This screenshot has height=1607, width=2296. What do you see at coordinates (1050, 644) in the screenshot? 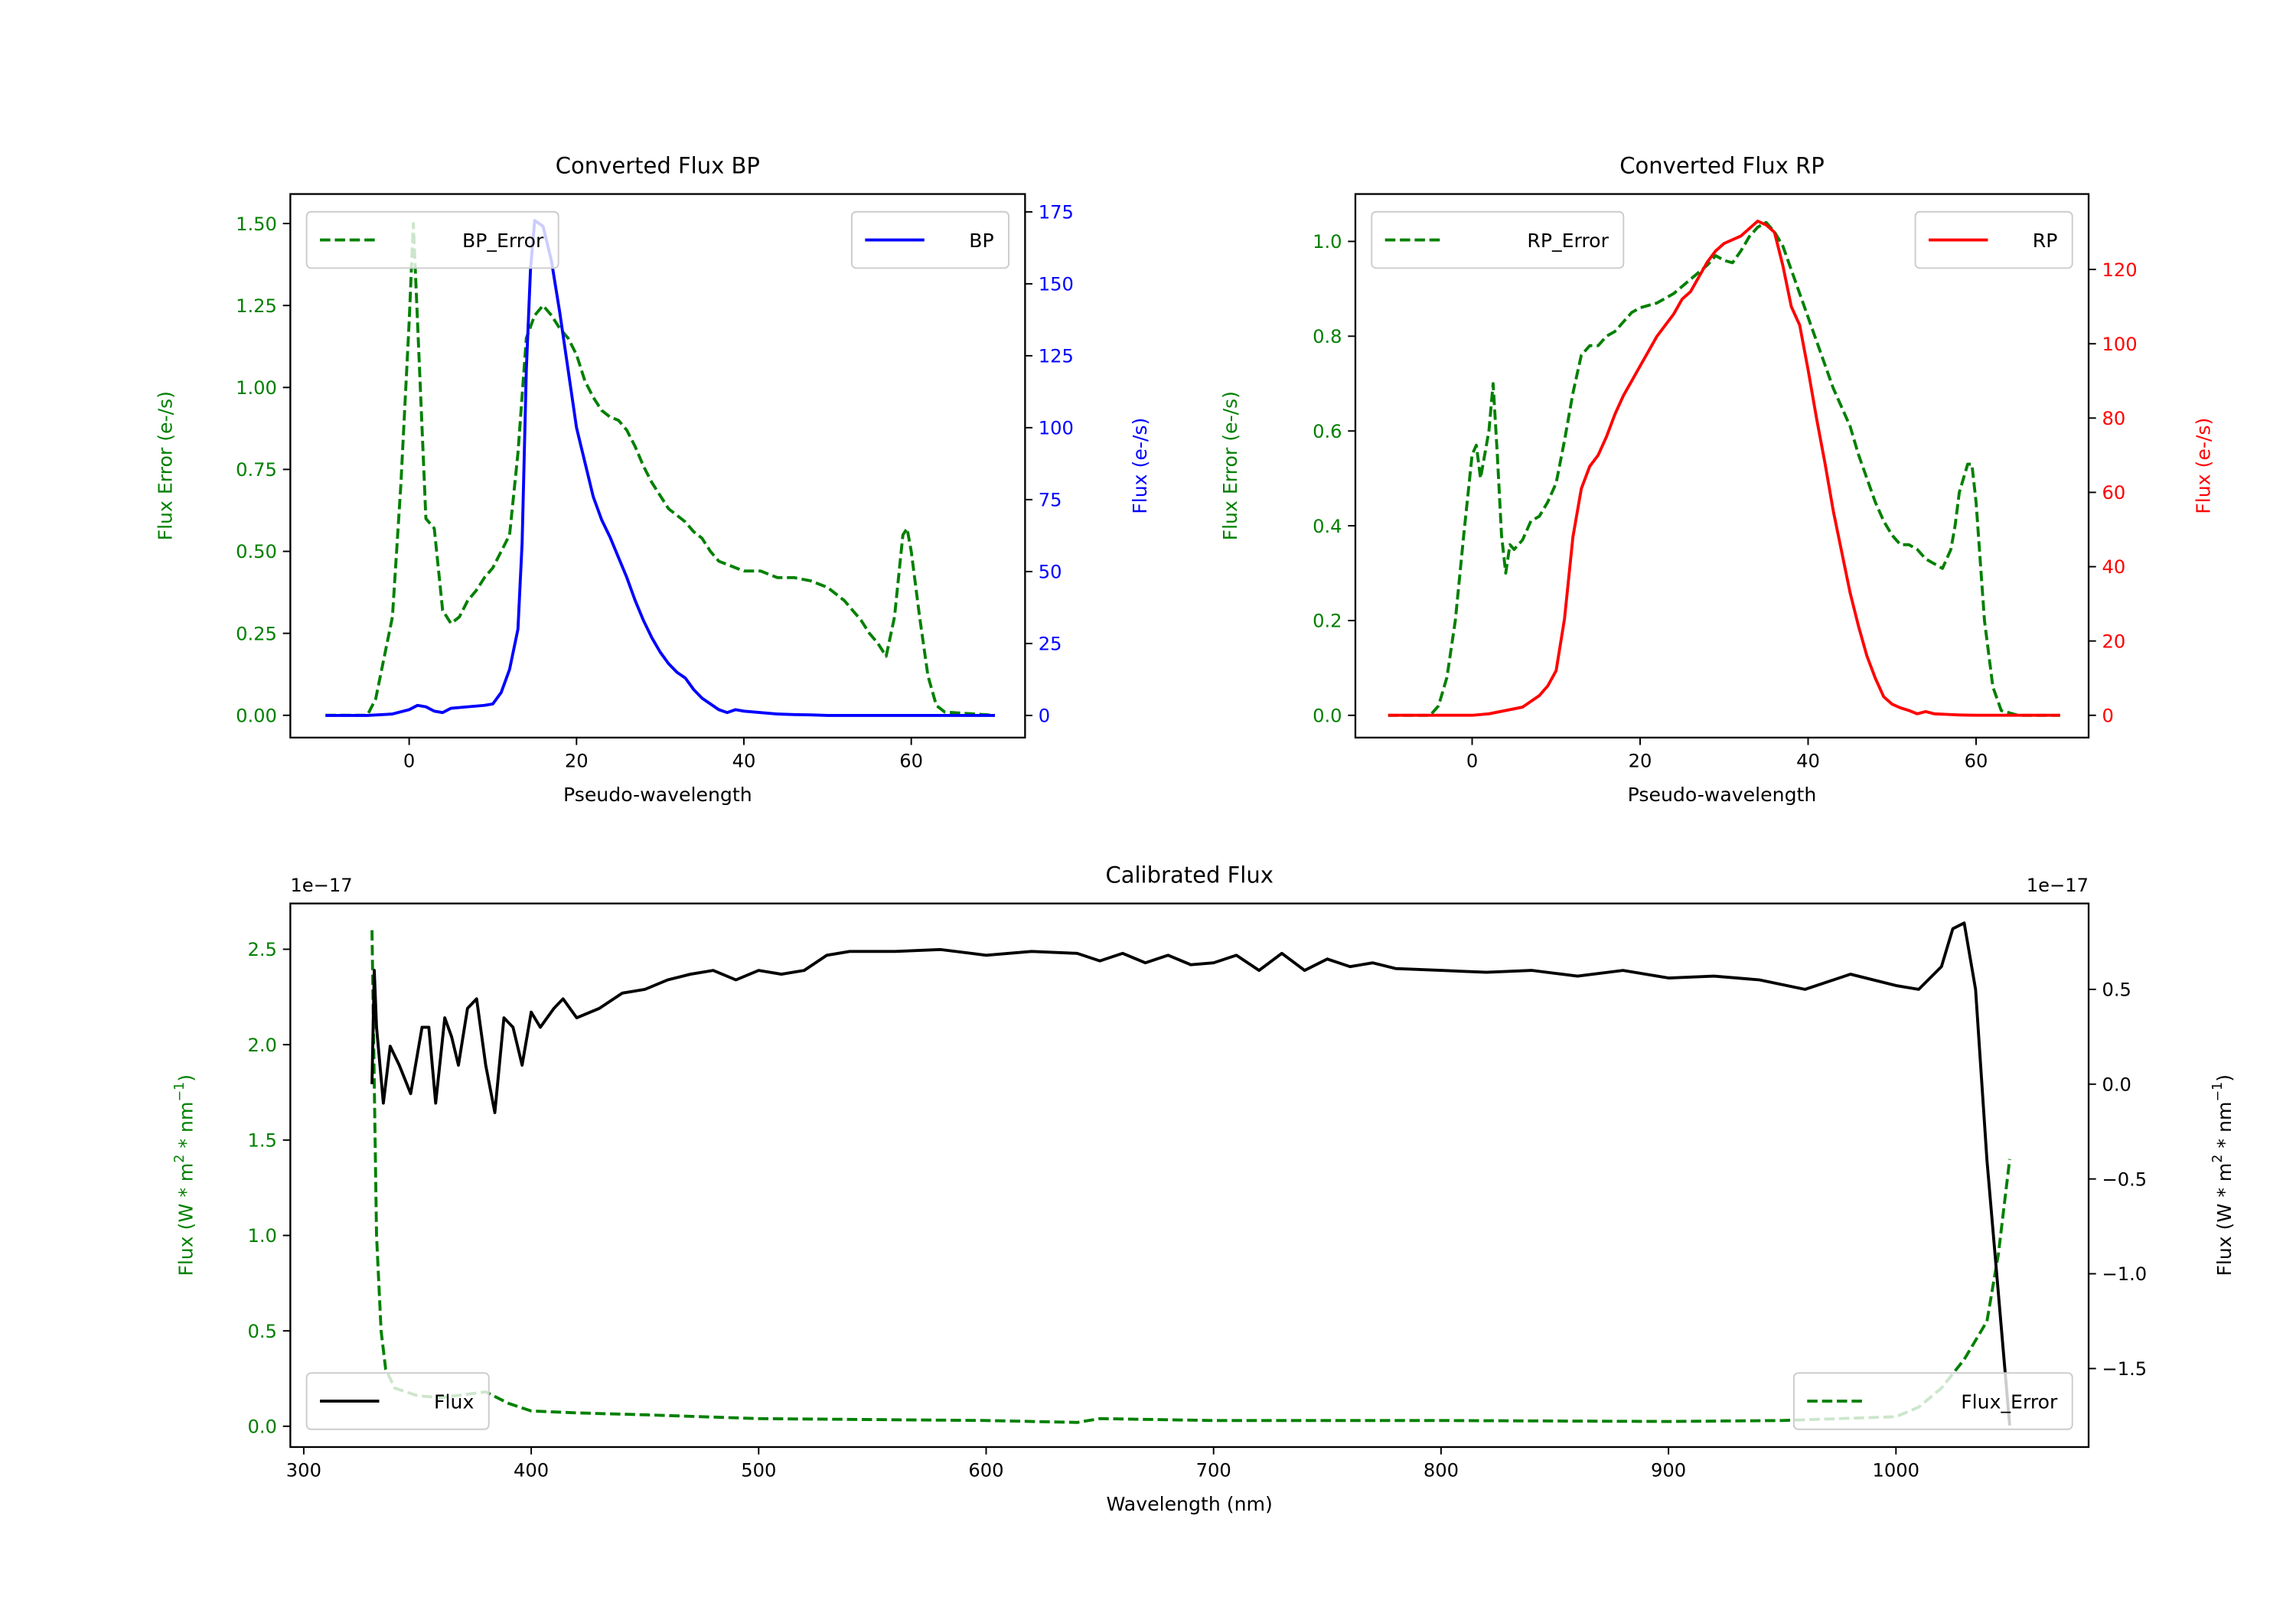
I see `y-right-tick-label: 25` at bounding box center [1050, 644].